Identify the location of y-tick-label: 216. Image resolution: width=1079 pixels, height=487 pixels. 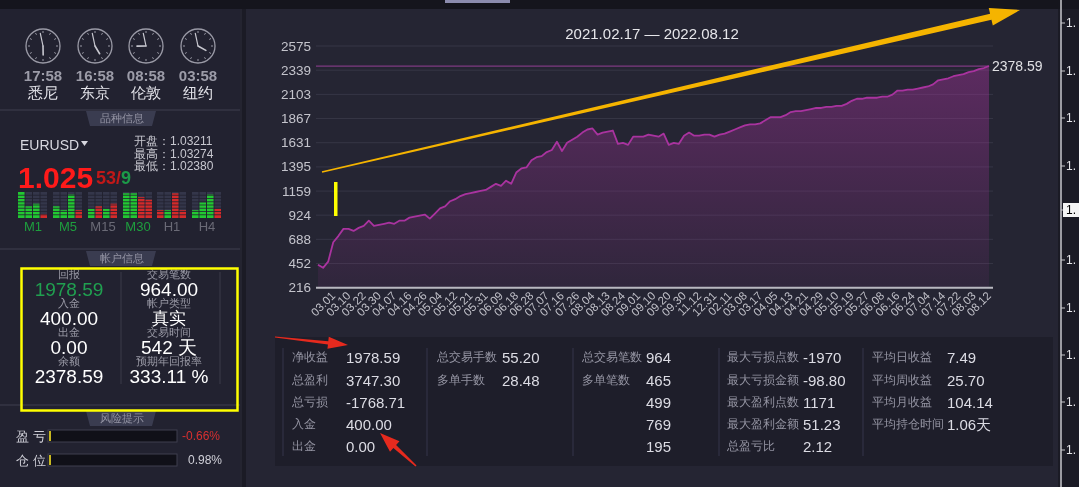
(299, 288).